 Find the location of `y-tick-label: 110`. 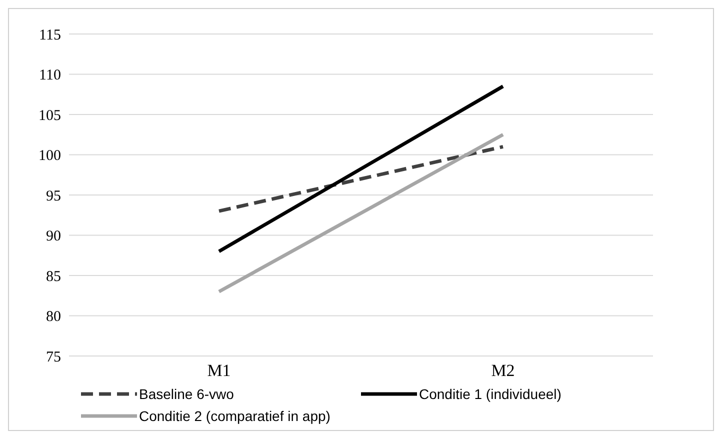

y-tick-label: 110 is located at coordinates (50, 76).